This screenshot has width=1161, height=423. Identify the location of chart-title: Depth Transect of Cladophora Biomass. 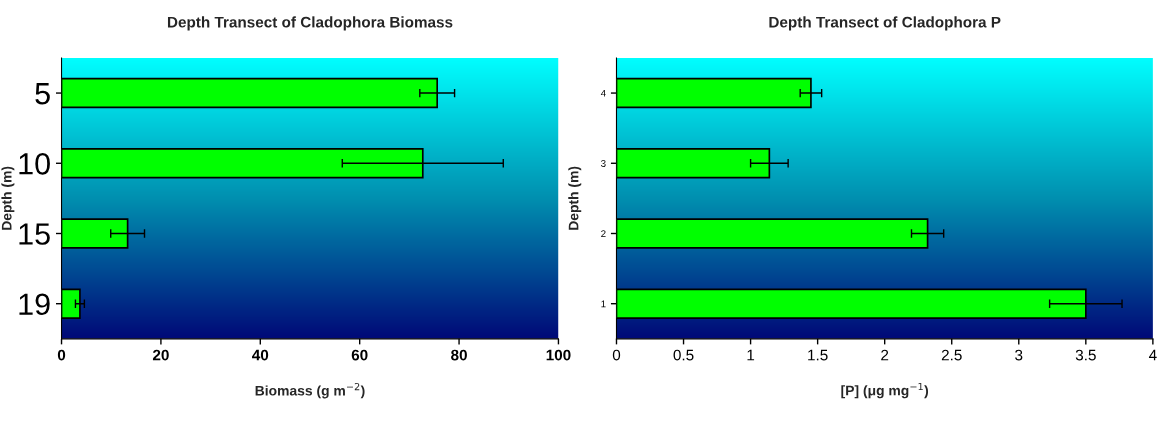
(310, 23).